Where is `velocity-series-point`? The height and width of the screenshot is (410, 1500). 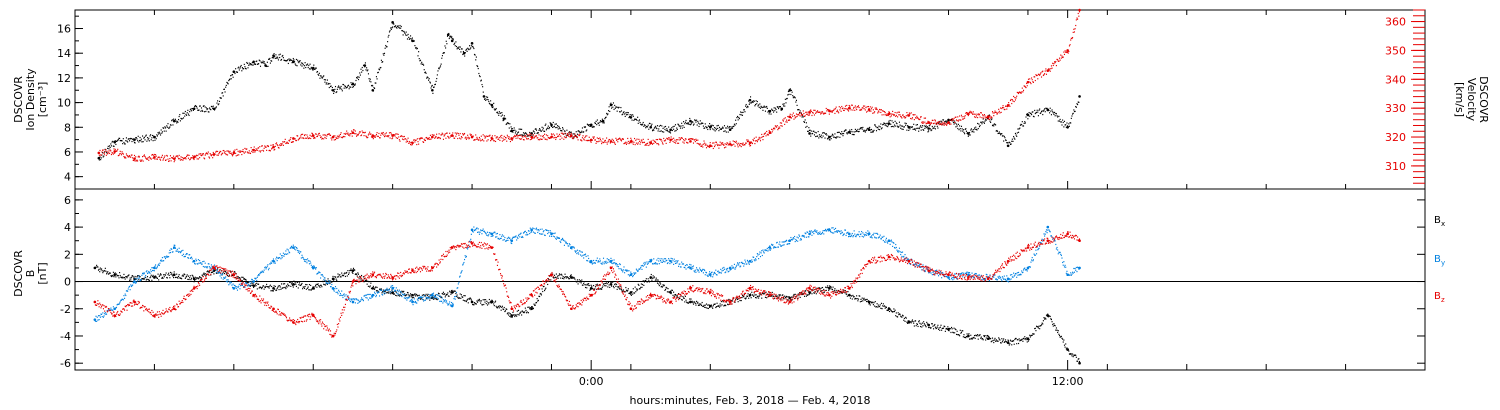
velocity-series-point is located at coordinates (154, 157).